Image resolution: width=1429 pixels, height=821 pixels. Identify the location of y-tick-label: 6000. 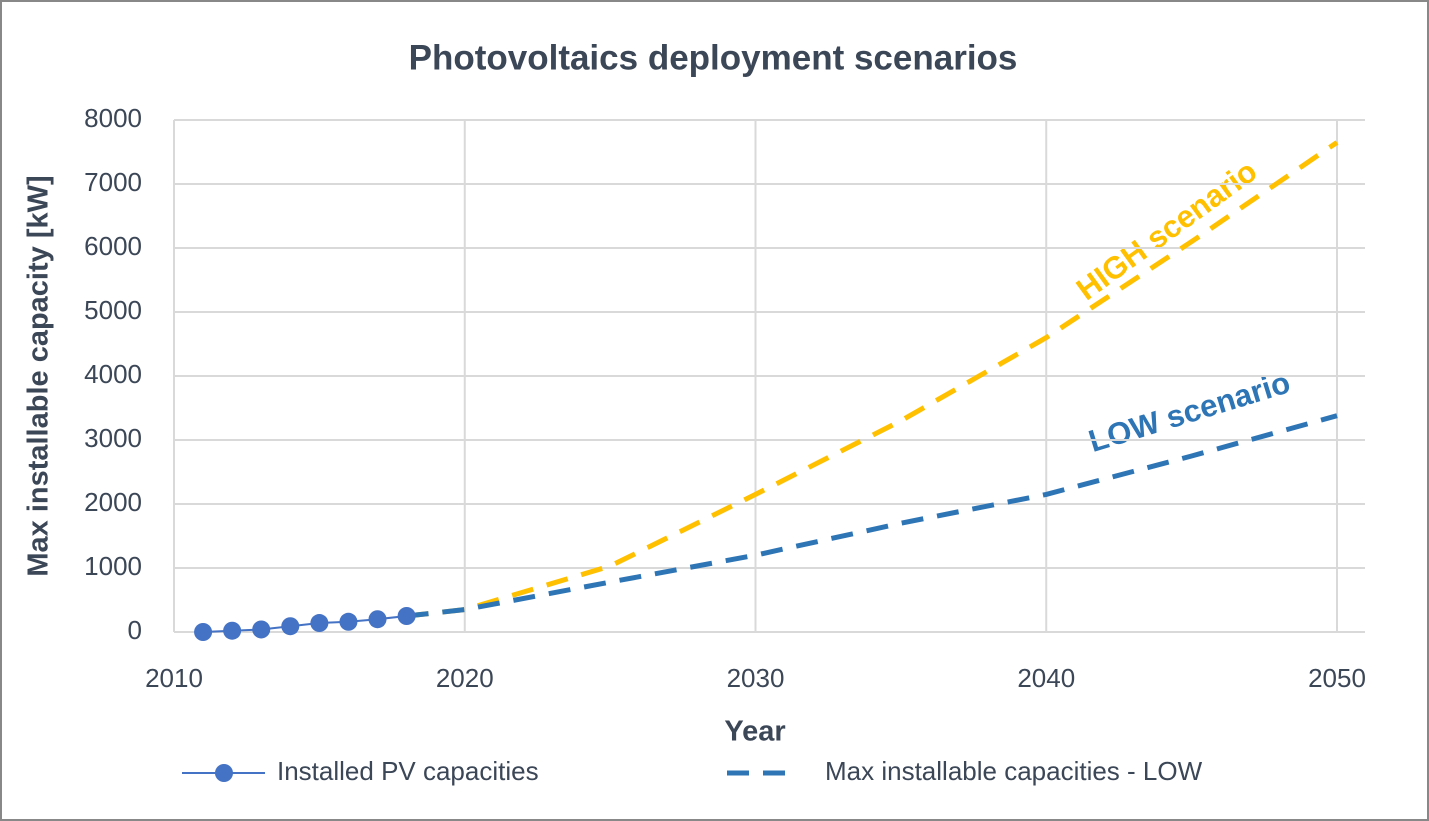
(113, 246).